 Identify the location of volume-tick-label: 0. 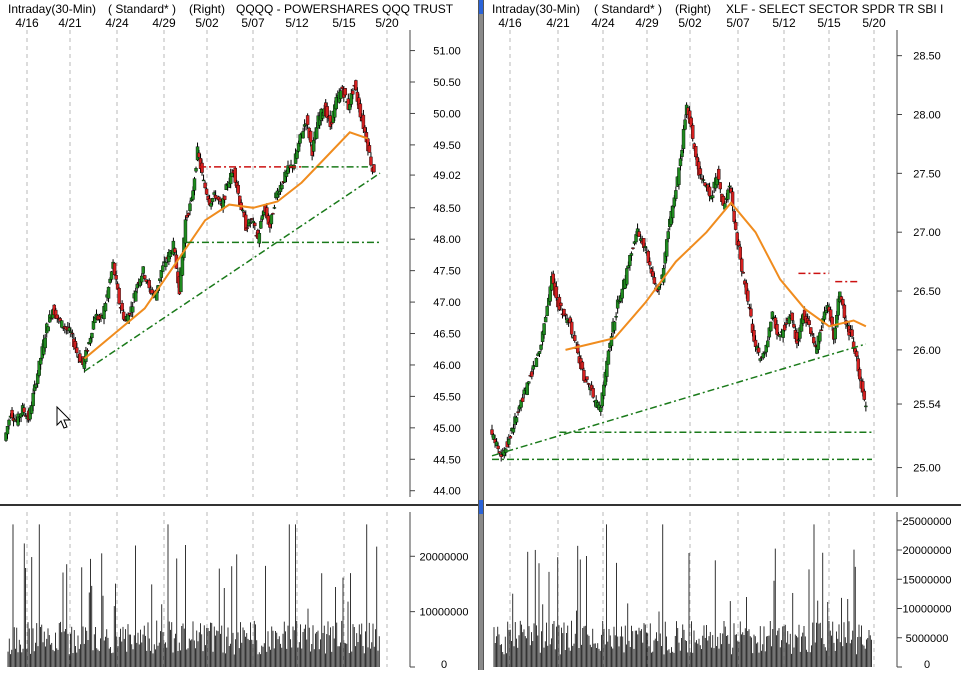
(927, 664).